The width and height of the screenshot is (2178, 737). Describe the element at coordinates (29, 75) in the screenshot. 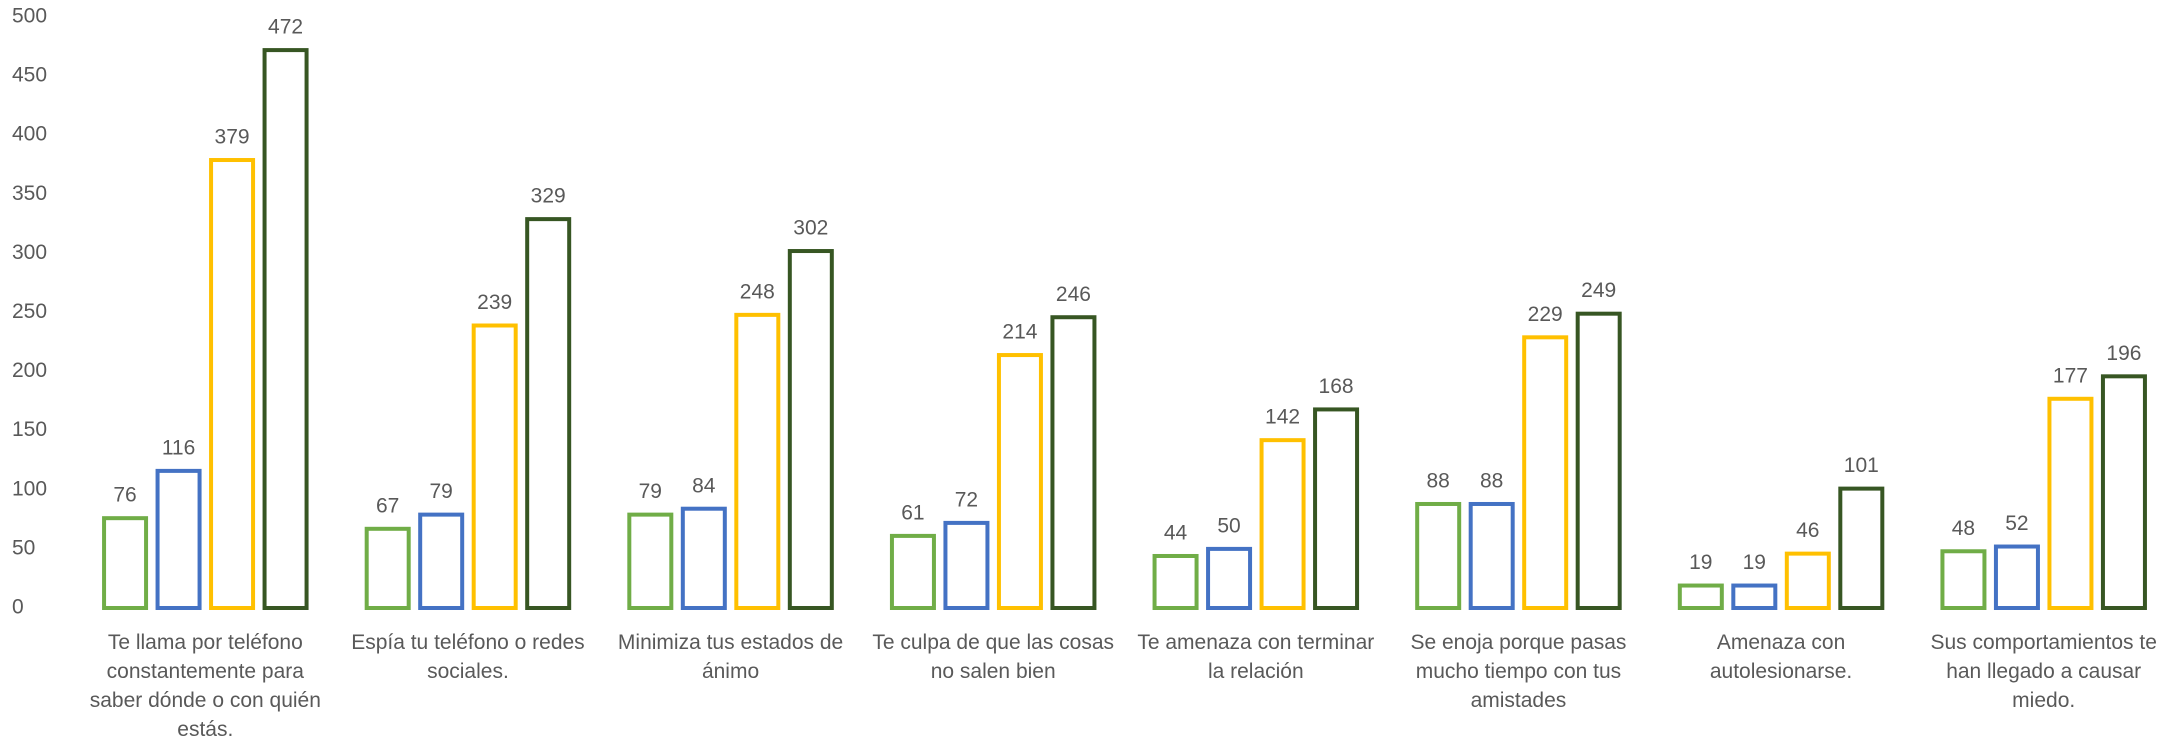

I see `y-tick-label: 450` at that location.